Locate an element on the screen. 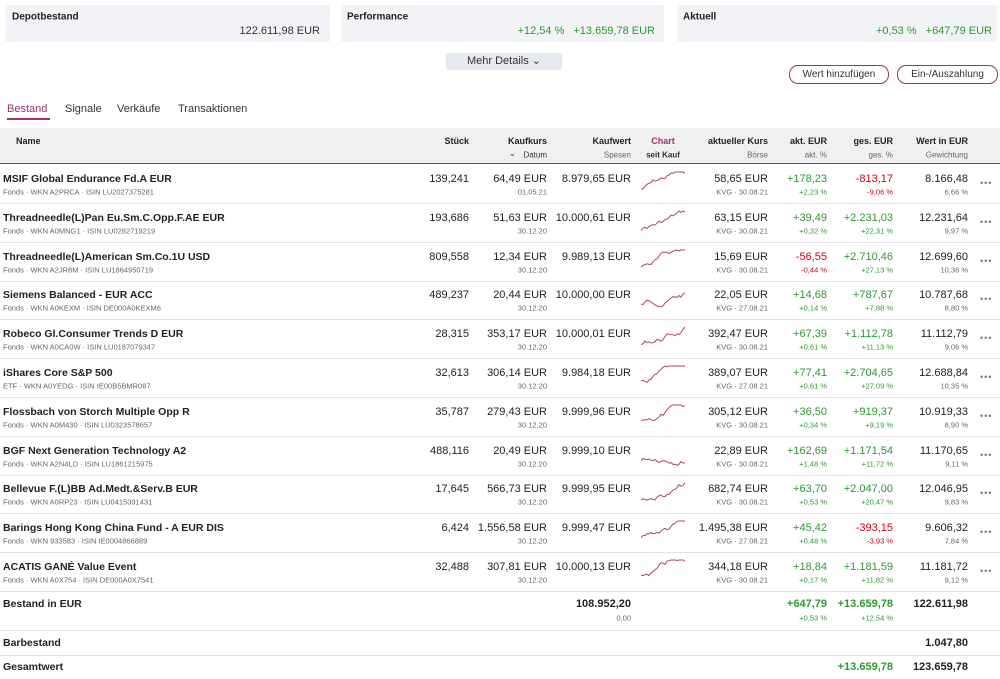 The width and height of the screenshot is (1000, 679). asset-name: Threadneedle(L)American Sm.Co.1U USD is located at coordinates (107, 256).